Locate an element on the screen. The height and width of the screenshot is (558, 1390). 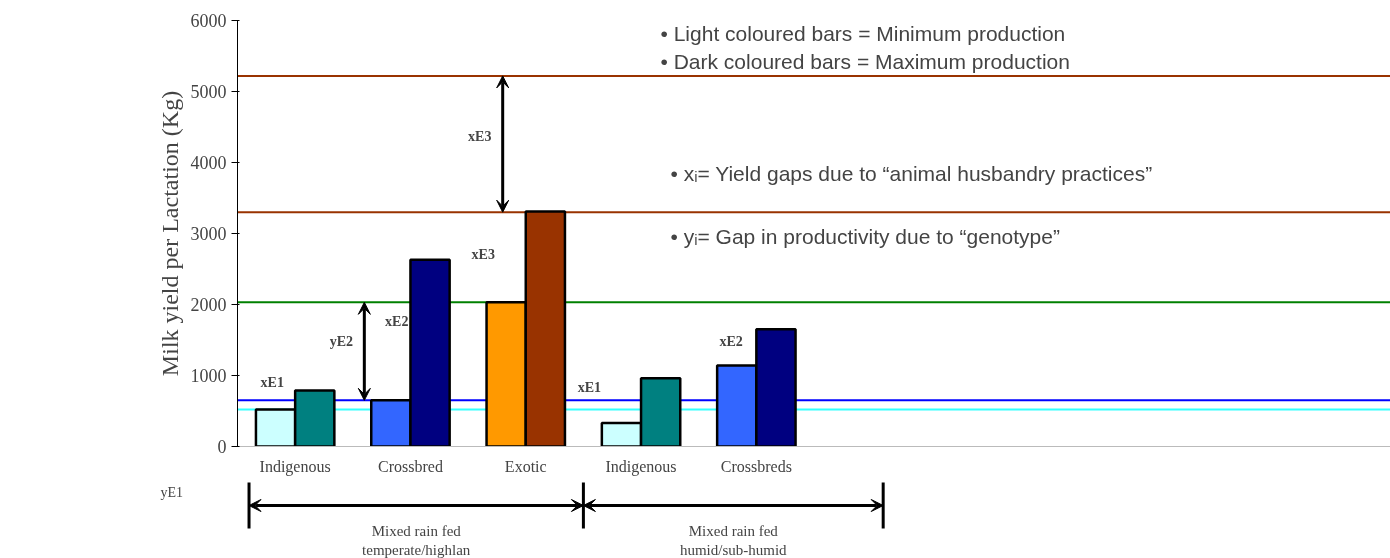
annotation: yE2 is located at coordinates (341, 341).